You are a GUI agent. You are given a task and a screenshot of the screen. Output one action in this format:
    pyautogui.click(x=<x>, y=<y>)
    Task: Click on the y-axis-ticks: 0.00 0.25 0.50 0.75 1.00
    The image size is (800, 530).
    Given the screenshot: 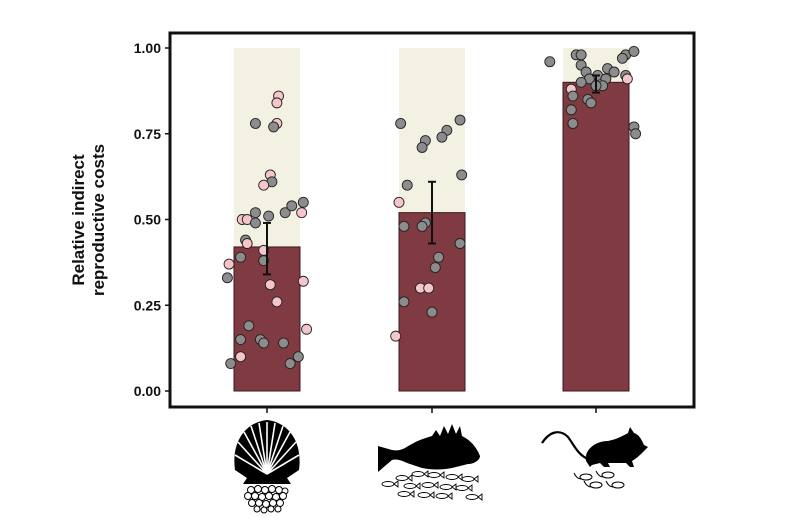 What is the action you would take?
    pyautogui.click(x=152, y=219)
    